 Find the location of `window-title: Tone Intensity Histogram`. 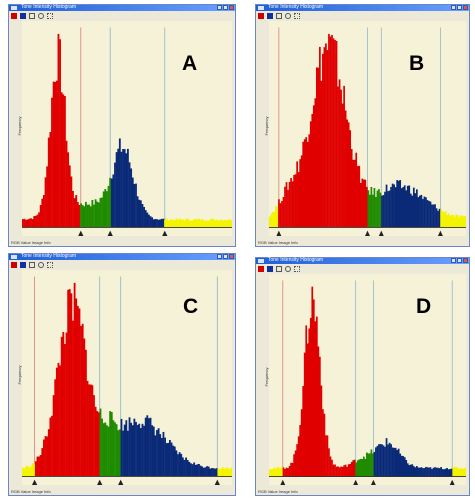

window-title: Tone Intensity Histogram is located at coordinates (49, 7).